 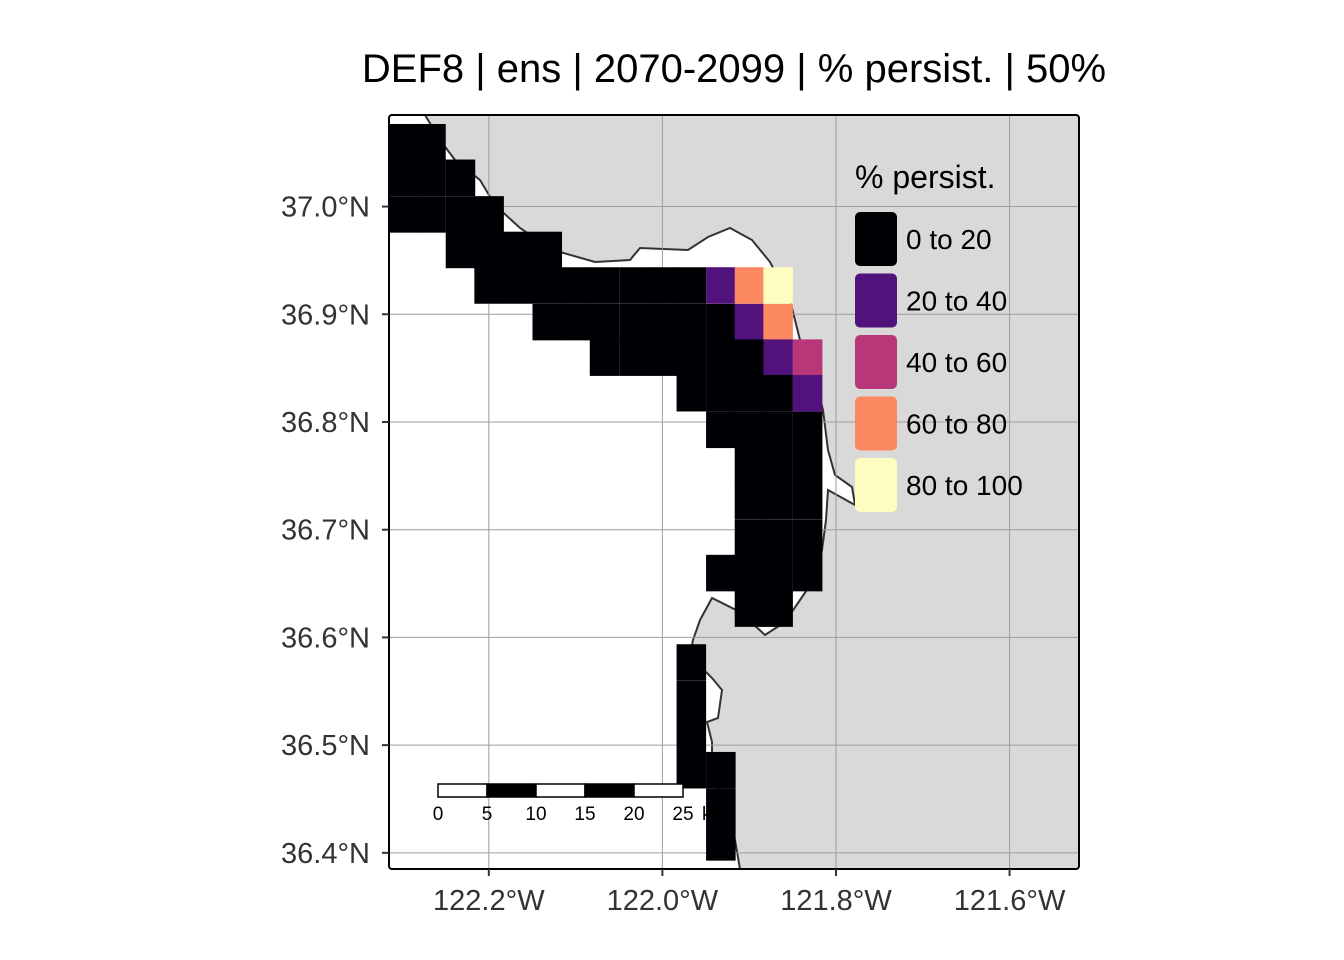 I want to click on scale-bar-label: 20, so click(x=633, y=814).